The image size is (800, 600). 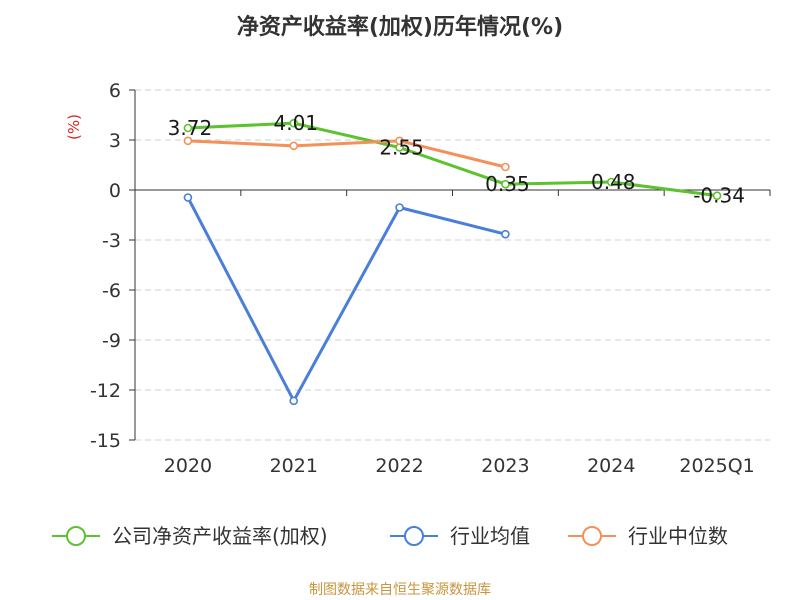 I want to click on legend-label-1: 行业均值, so click(x=490, y=536).